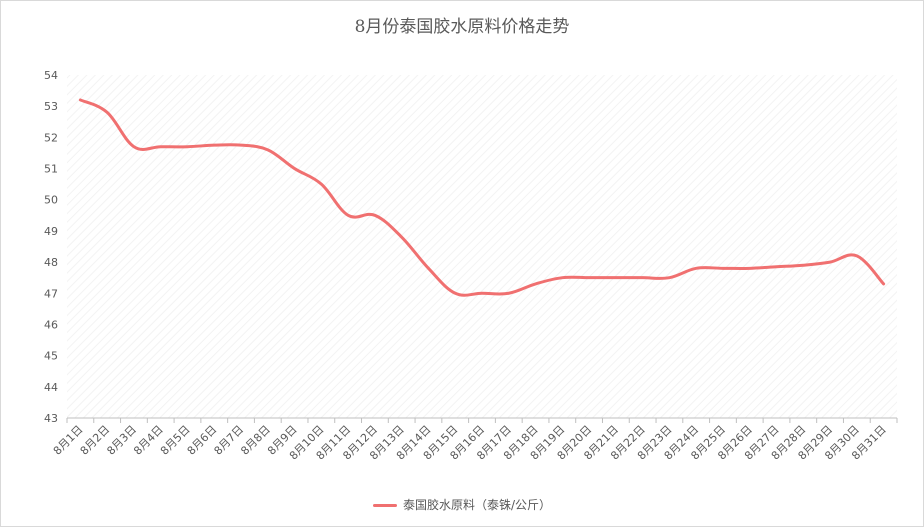 This screenshot has height=527, width=924. Describe the element at coordinates (462, 27) in the screenshot. I see `chart-title: 8月份泰国胶水原料价格走势` at that location.